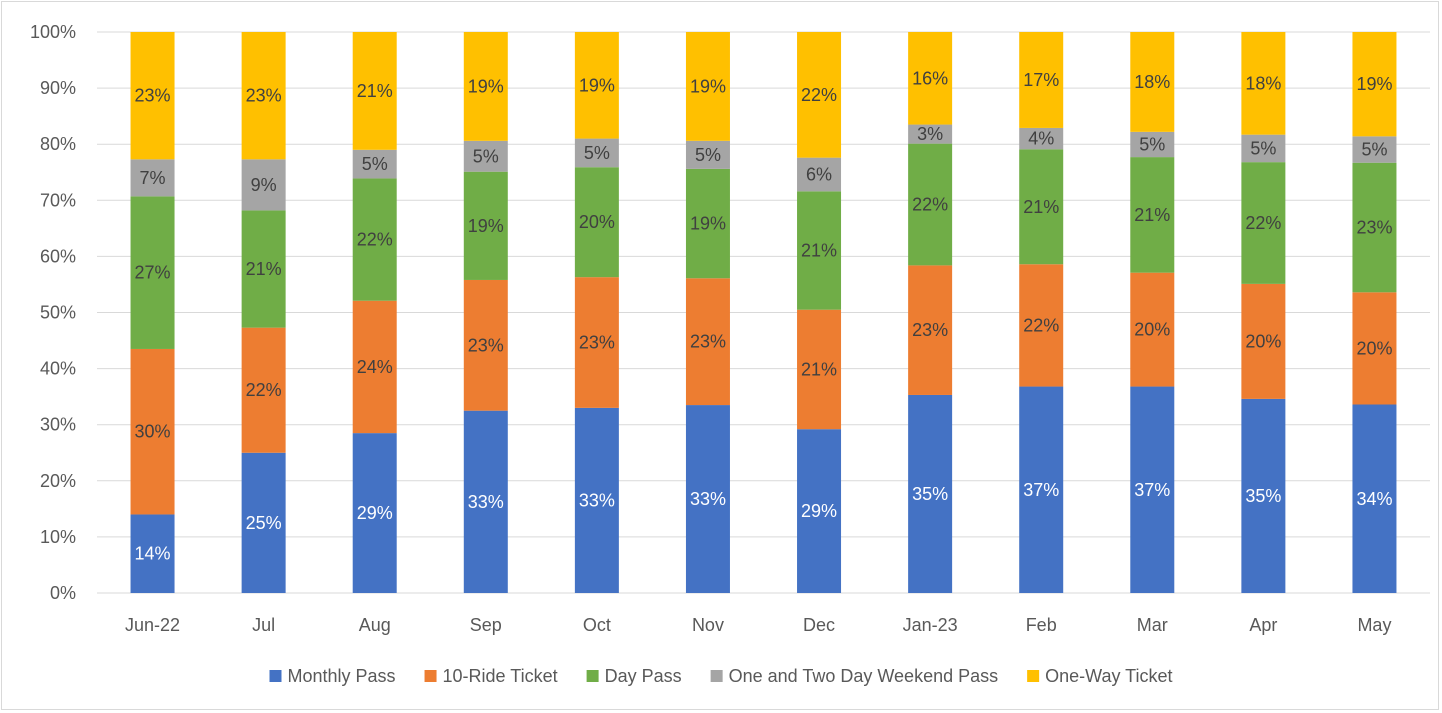 The width and height of the screenshot is (1442, 713). What do you see at coordinates (1041, 625) in the screenshot?
I see `x-tick-label: Feb` at bounding box center [1041, 625].